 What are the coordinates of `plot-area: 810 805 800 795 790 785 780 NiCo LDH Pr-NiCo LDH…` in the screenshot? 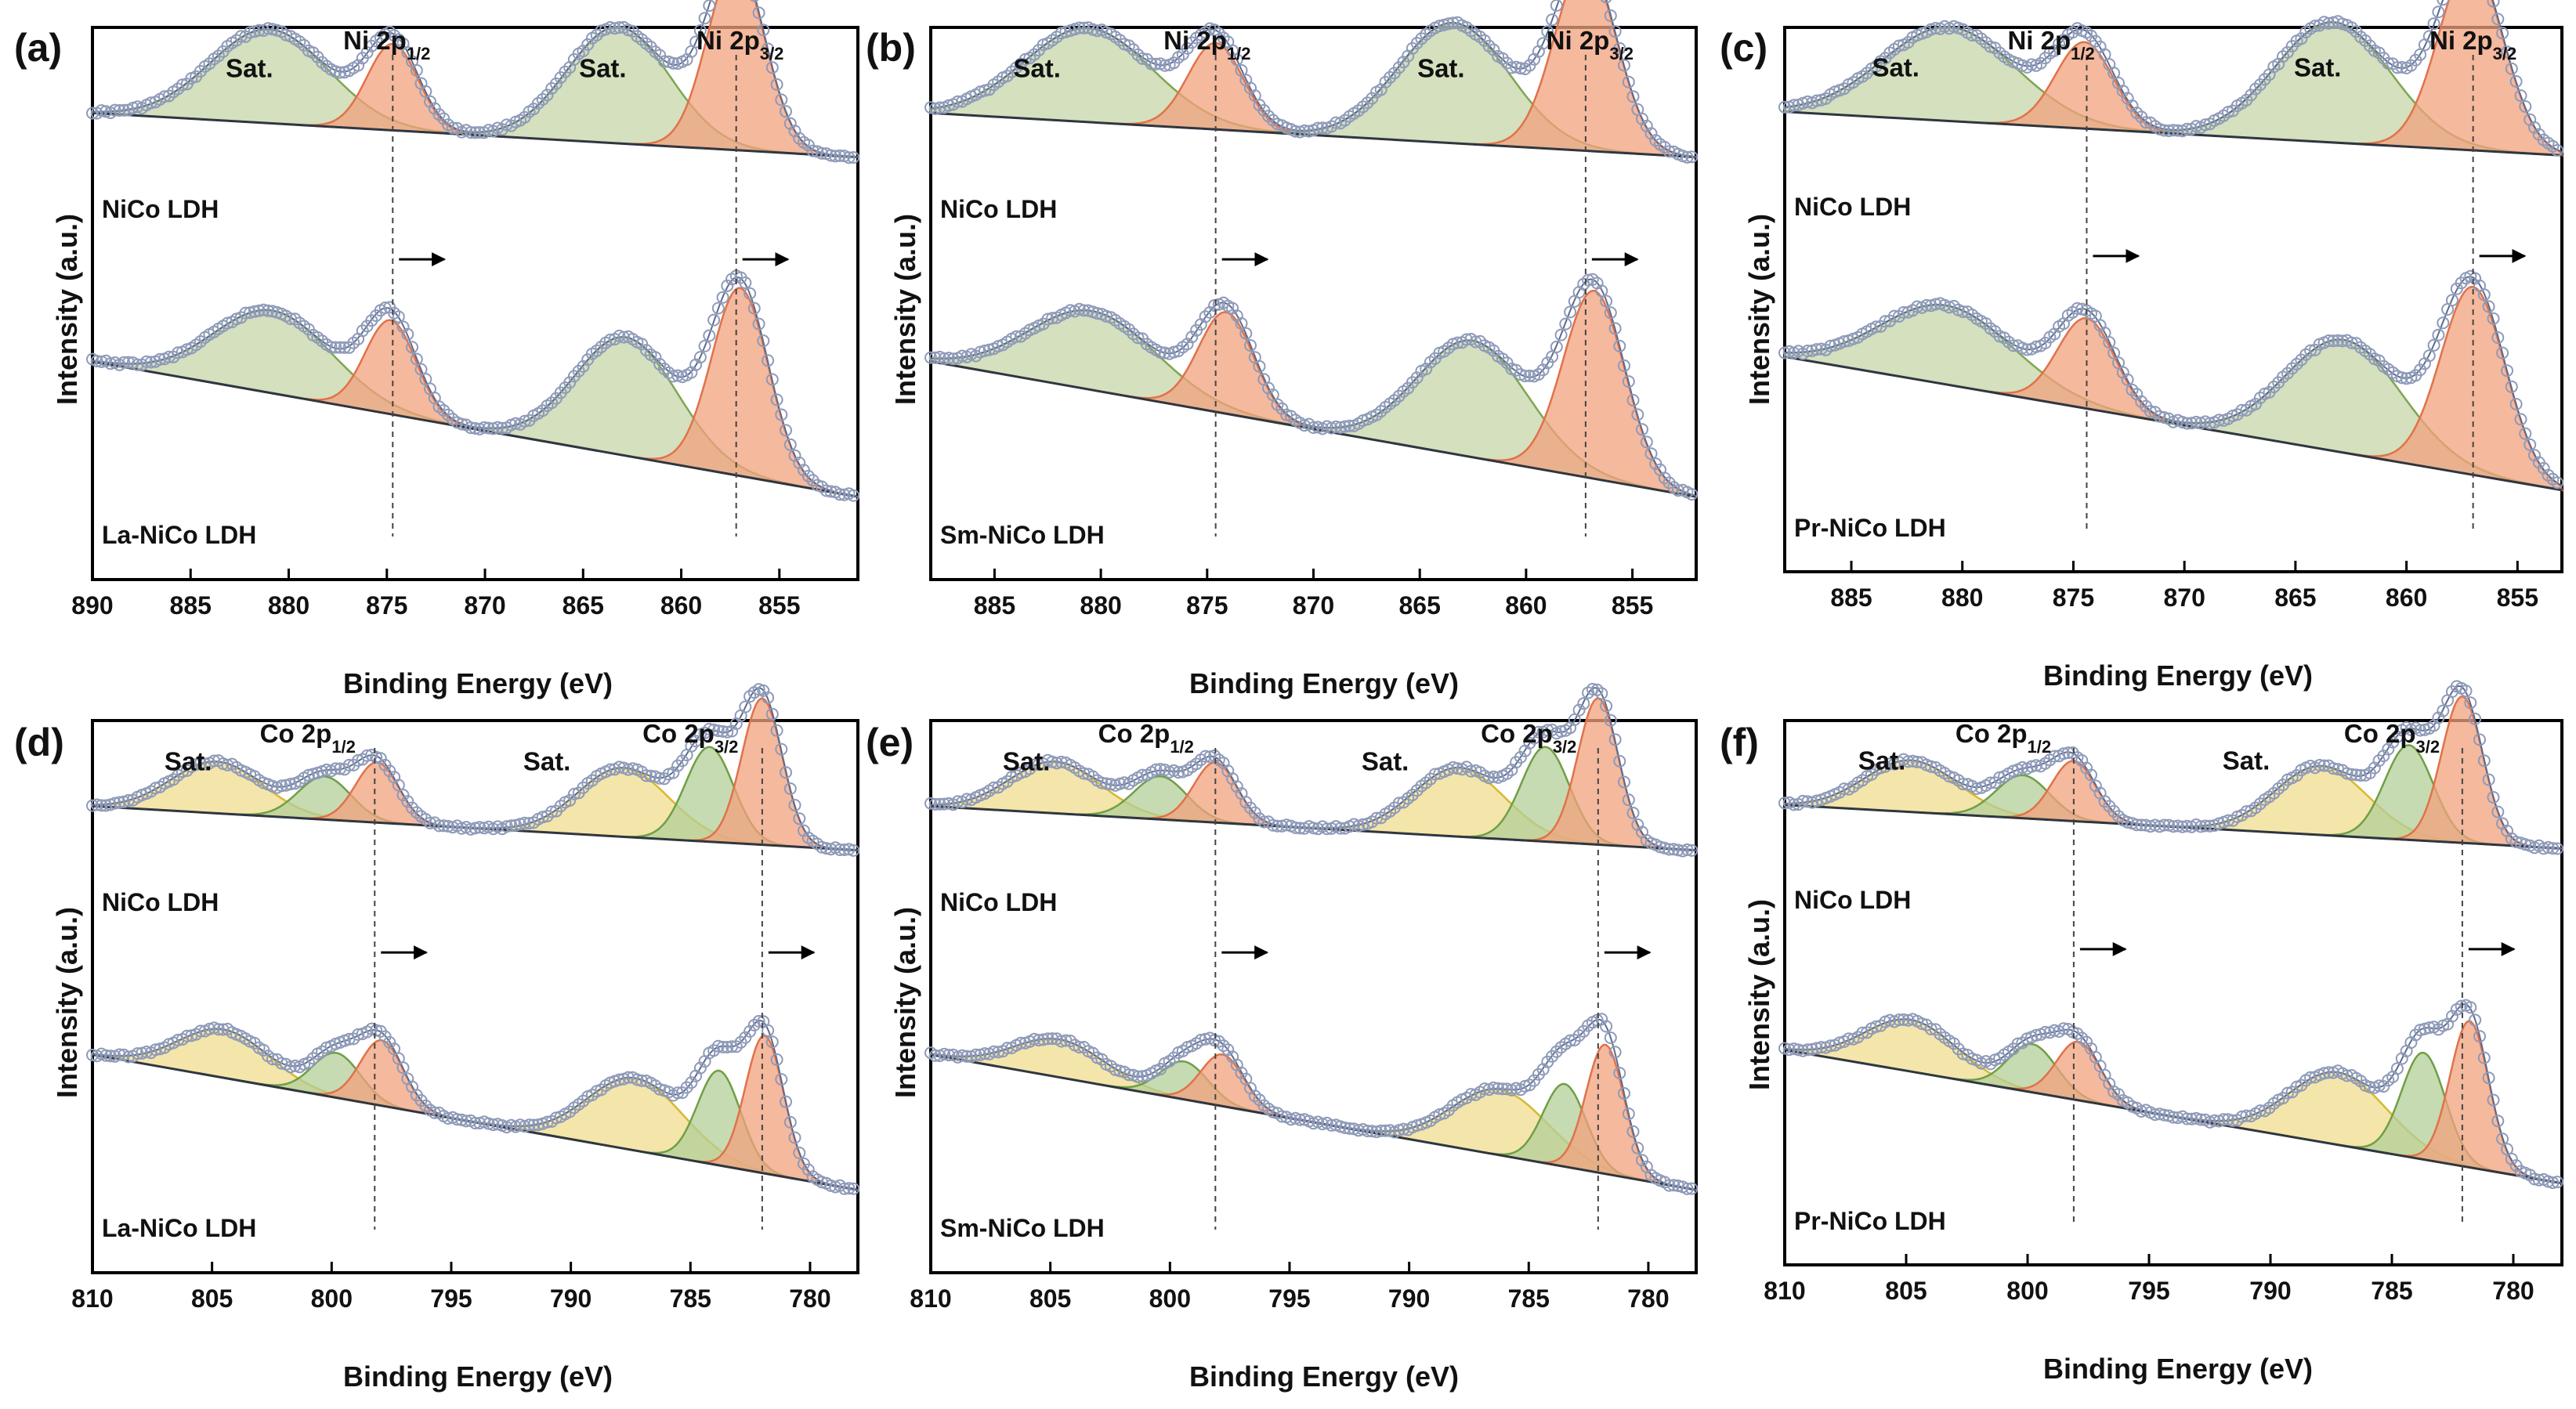 It's located at (2164, 992).